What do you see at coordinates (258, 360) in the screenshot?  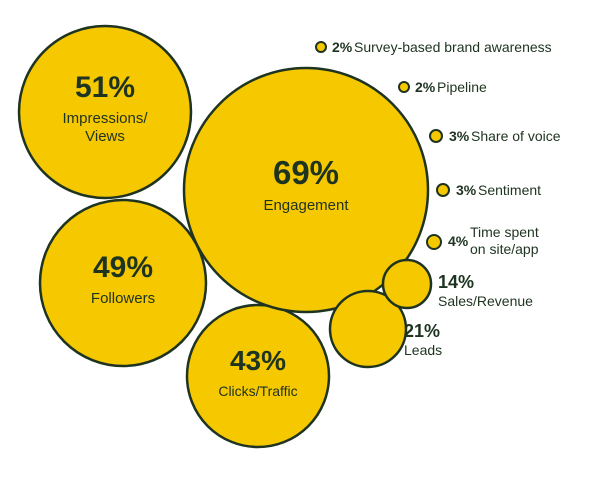 I see `value-label-4: 43%` at bounding box center [258, 360].